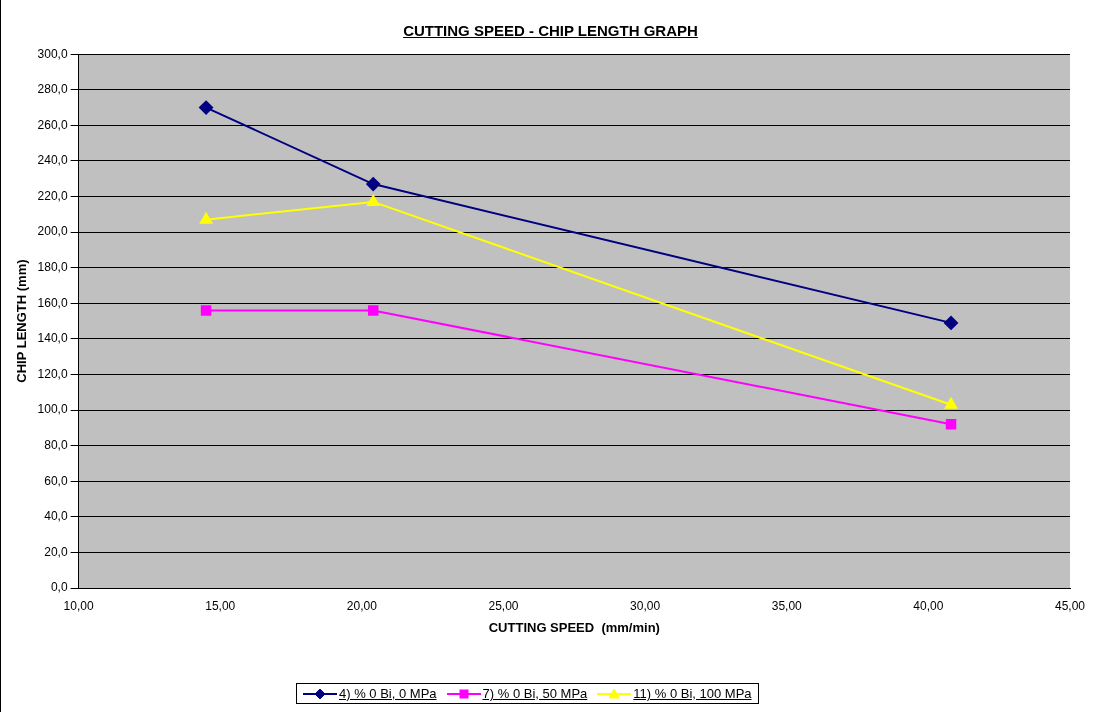  What do you see at coordinates (220, 605) in the screenshot?
I see `x-tick-label: 15,00` at bounding box center [220, 605].